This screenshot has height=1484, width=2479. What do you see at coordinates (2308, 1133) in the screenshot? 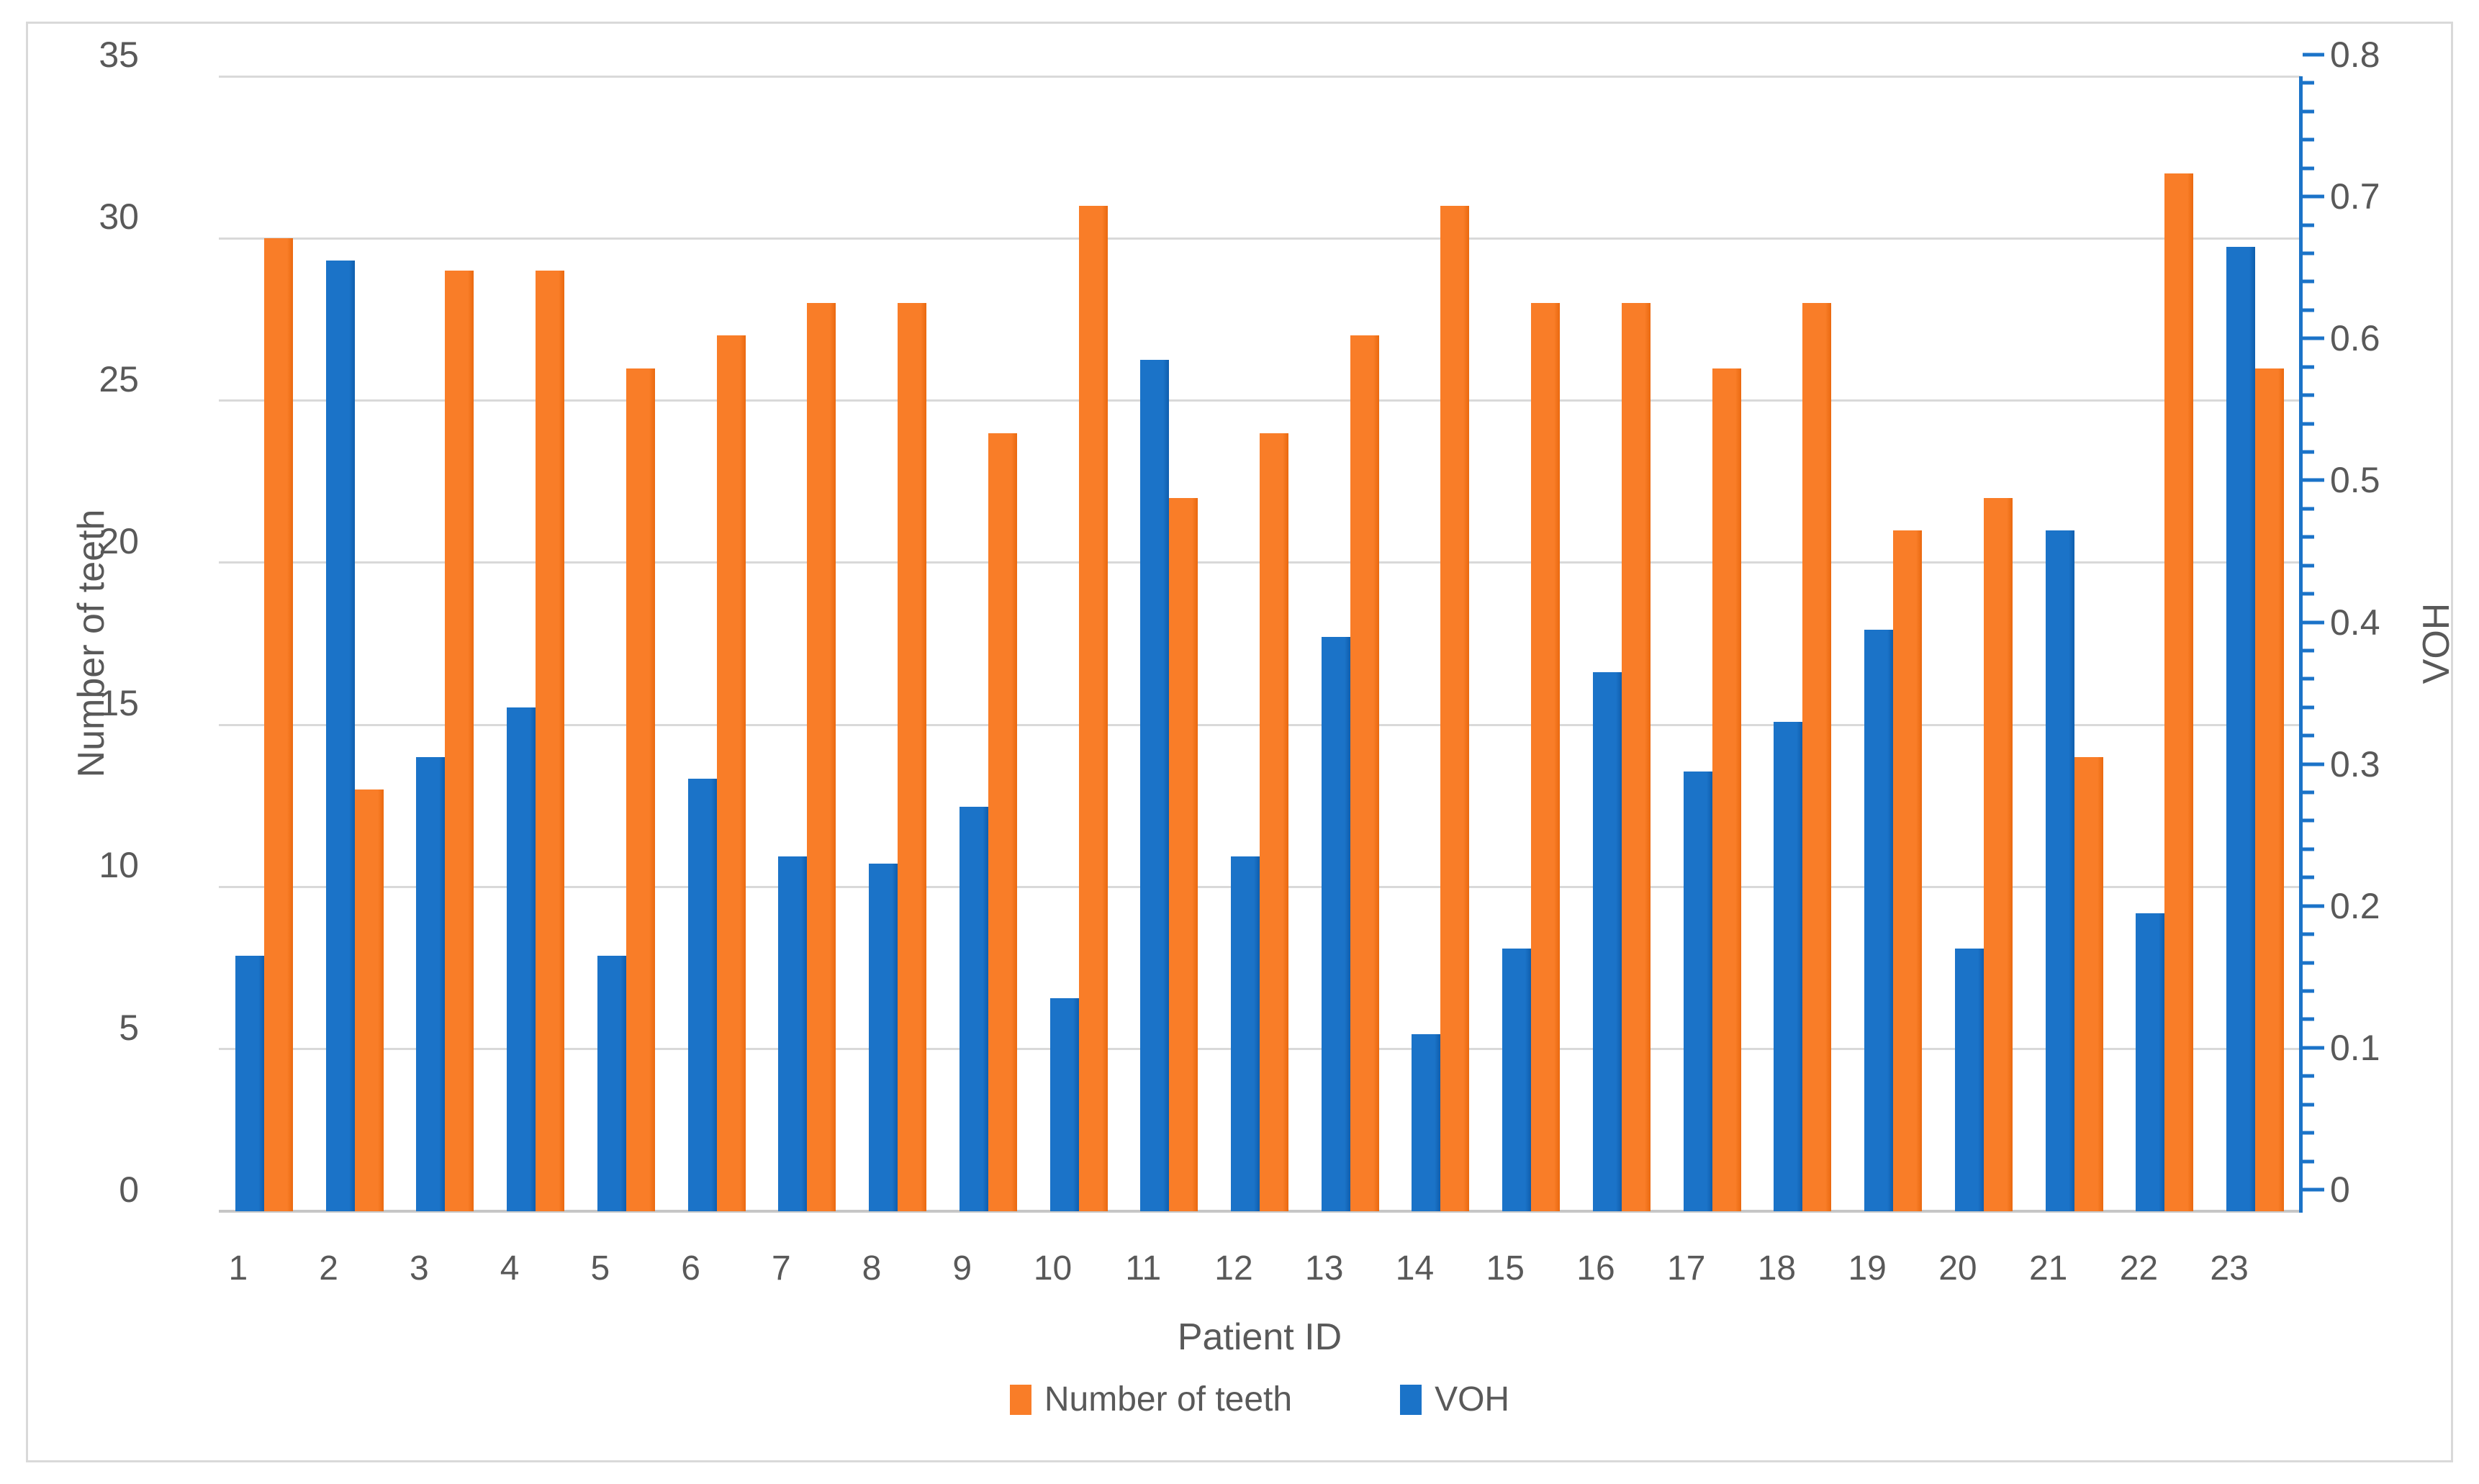
I see `right-axis-minor-tick-0.04` at bounding box center [2308, 1133].